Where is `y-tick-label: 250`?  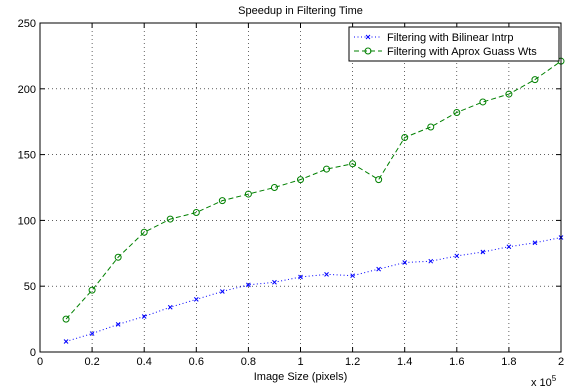 y-tick-label: 250 is located at coordinates (27, 24).